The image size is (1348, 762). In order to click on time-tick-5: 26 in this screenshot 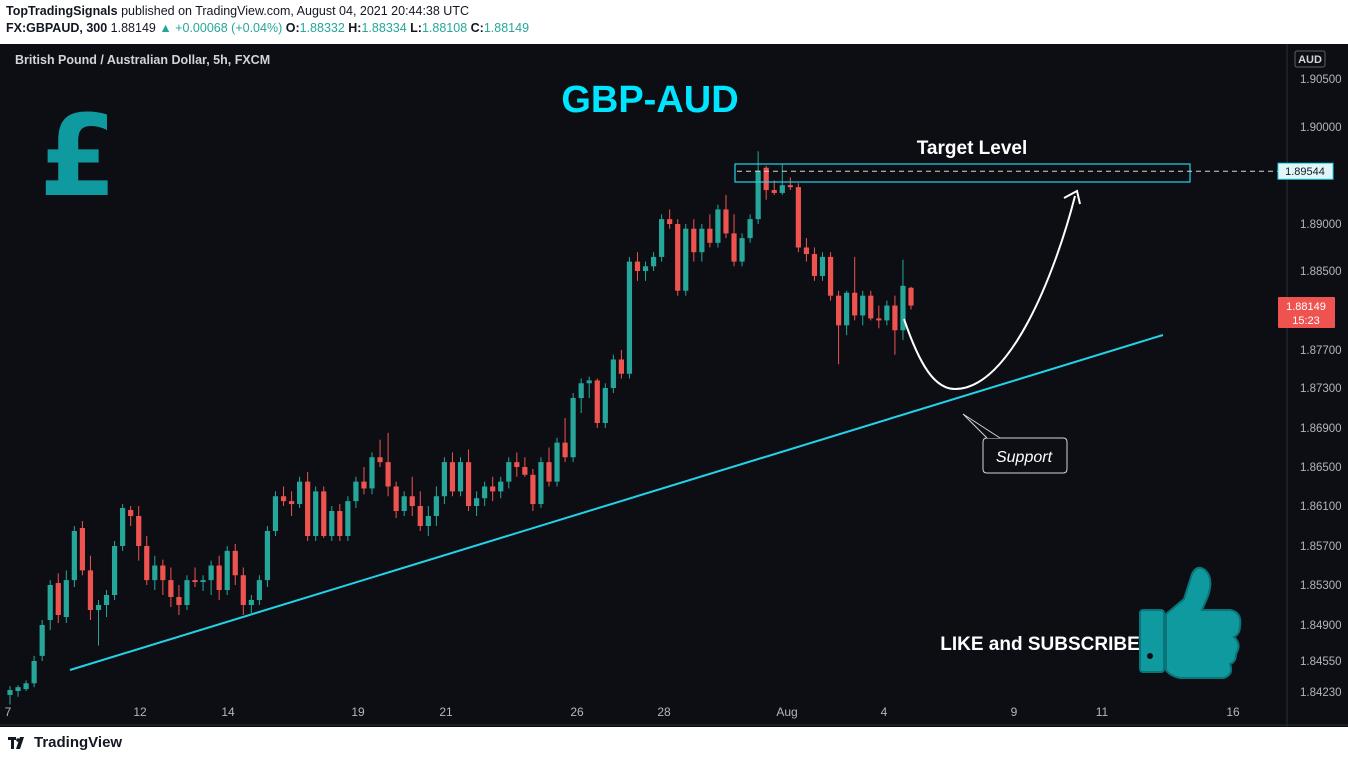, I will do `click(577, 712)`.